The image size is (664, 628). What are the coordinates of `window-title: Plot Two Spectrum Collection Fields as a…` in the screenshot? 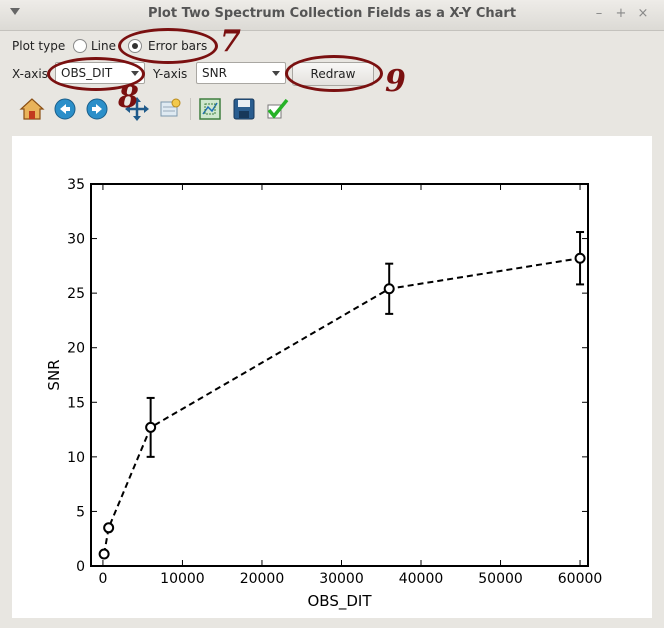 It's located at (332, 13).